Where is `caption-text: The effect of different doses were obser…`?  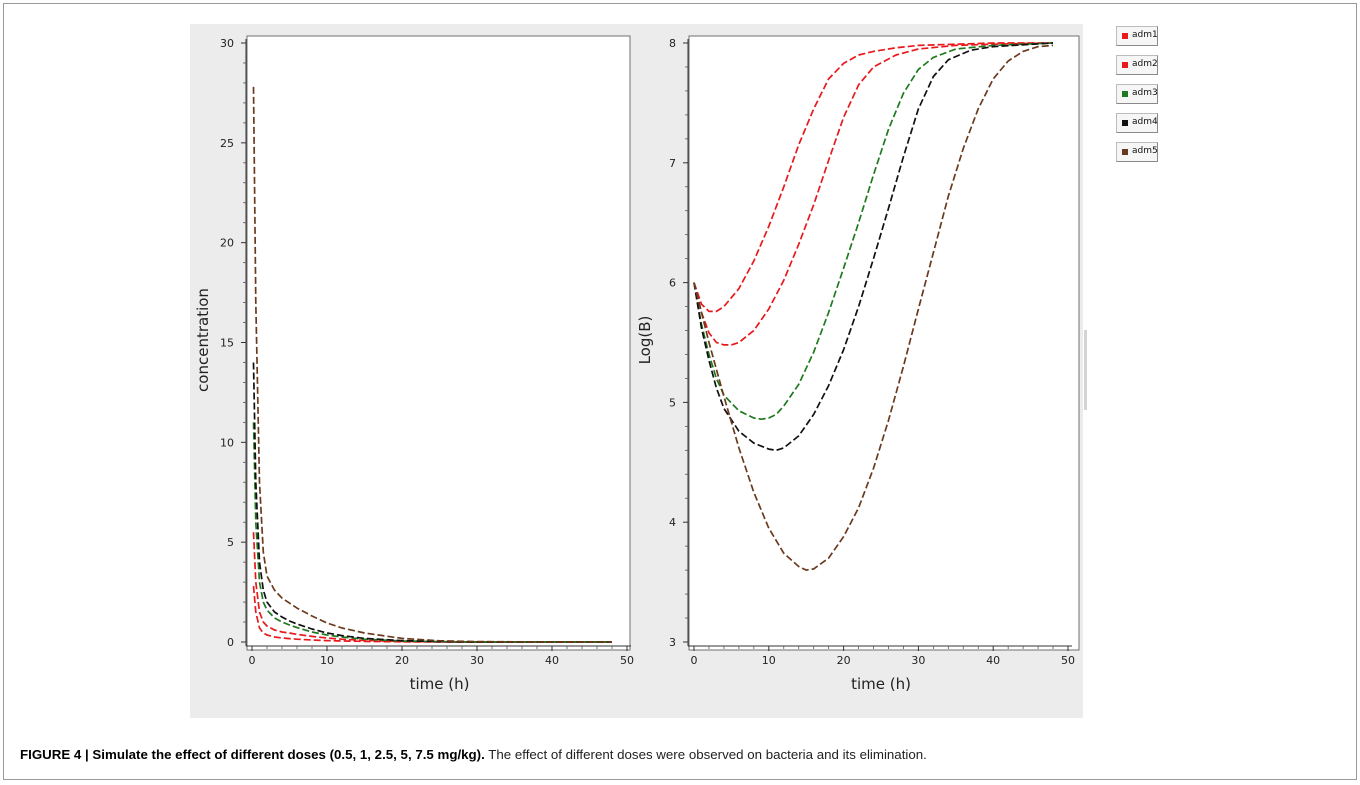
caption-text: The effect of different doses were obser… is located at coordinates (705, 754).